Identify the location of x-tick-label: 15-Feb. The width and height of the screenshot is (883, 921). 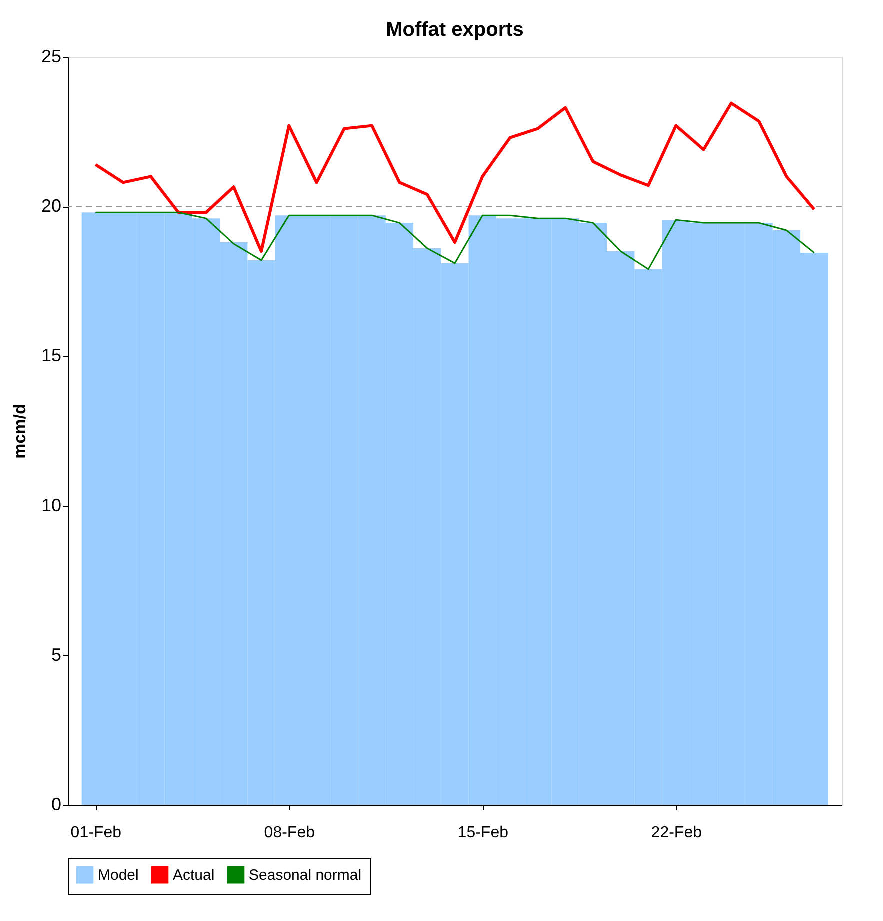
(483, 833).